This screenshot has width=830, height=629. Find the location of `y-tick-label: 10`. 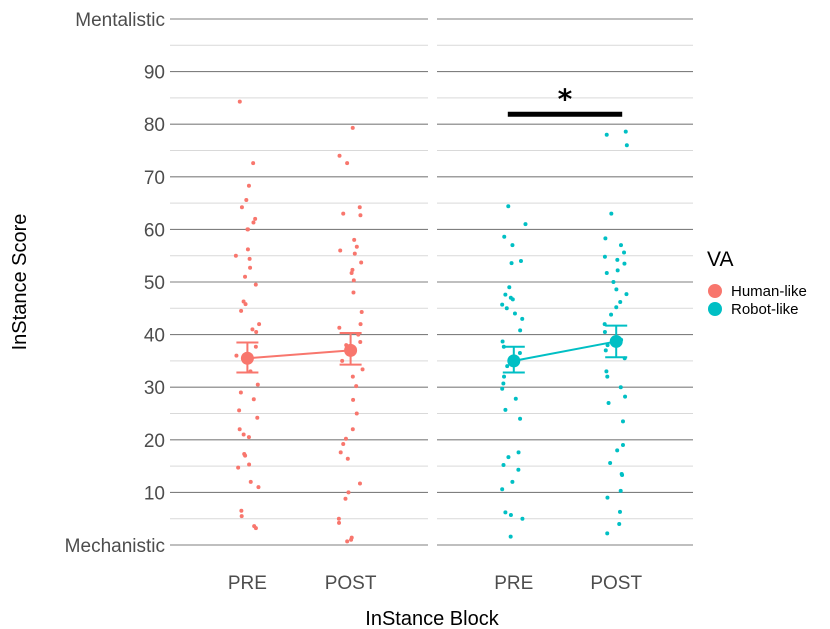

y-tick-label: 10 is located at coordinates (154, 493).